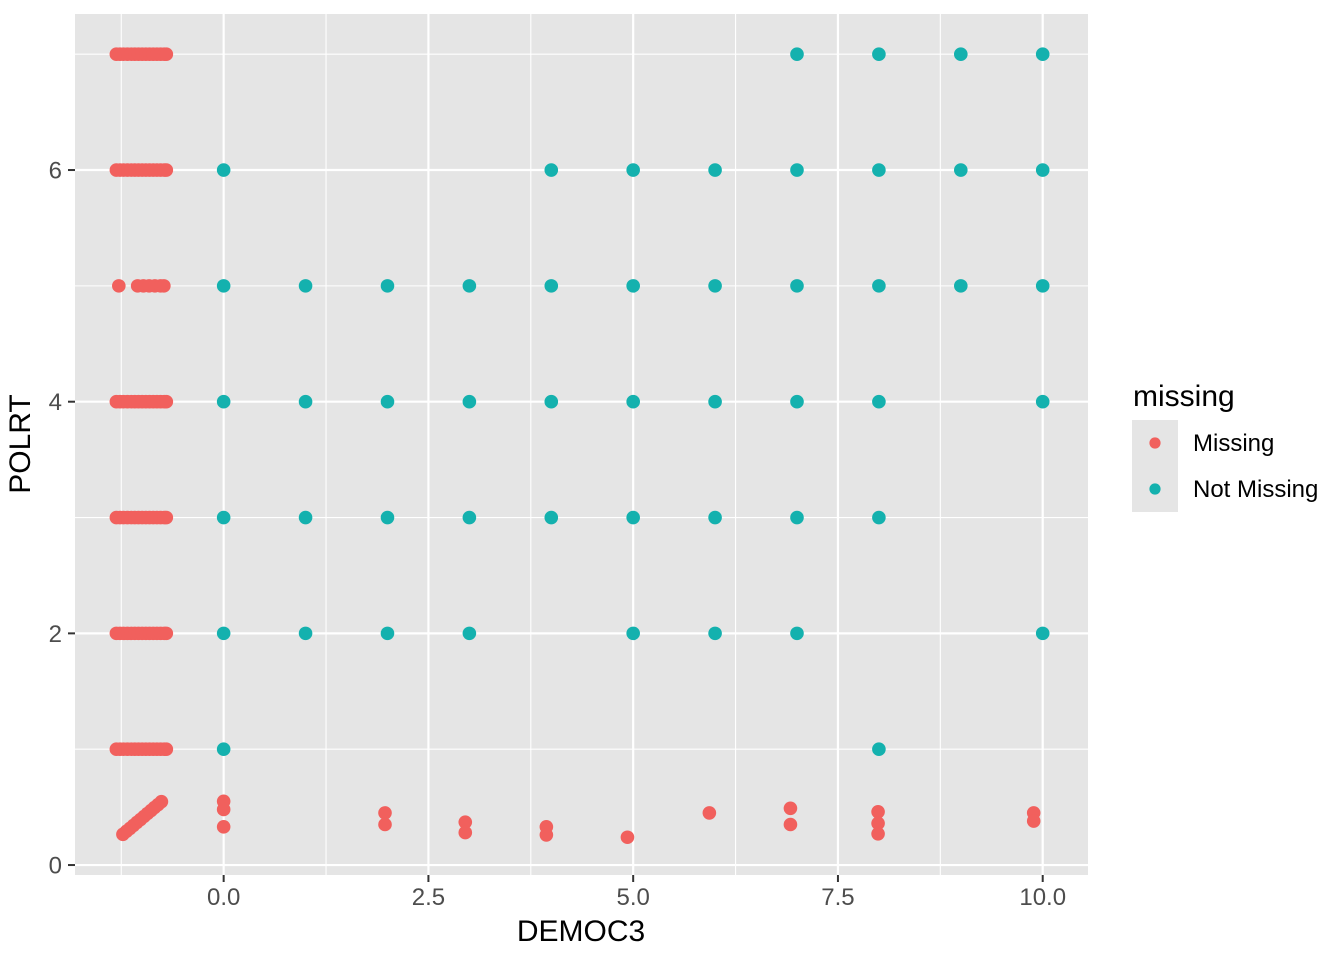 The height and width of the screenshot is (965, 1344). Describe the element at coordinates (837, 897) in the screenshot. I see `x-tick-label: 7.5` at that location.